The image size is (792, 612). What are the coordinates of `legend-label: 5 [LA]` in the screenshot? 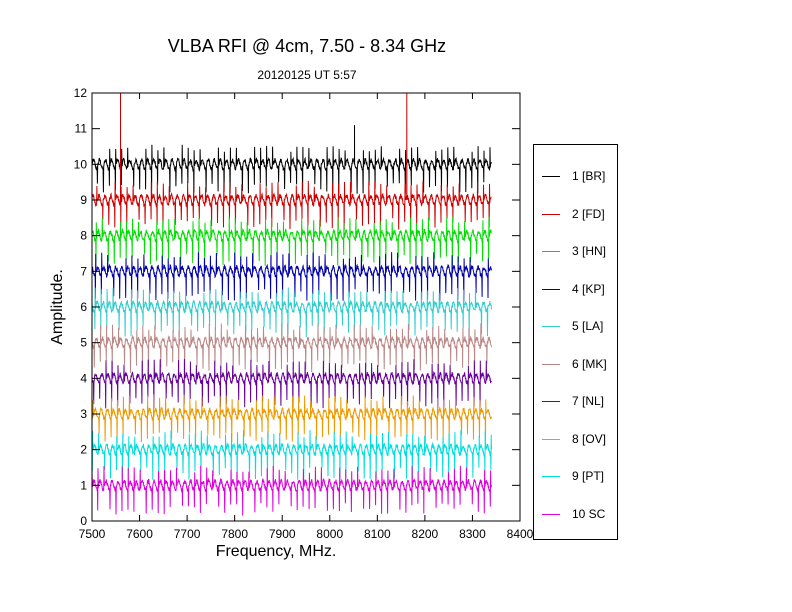 It's located at (588, 326).